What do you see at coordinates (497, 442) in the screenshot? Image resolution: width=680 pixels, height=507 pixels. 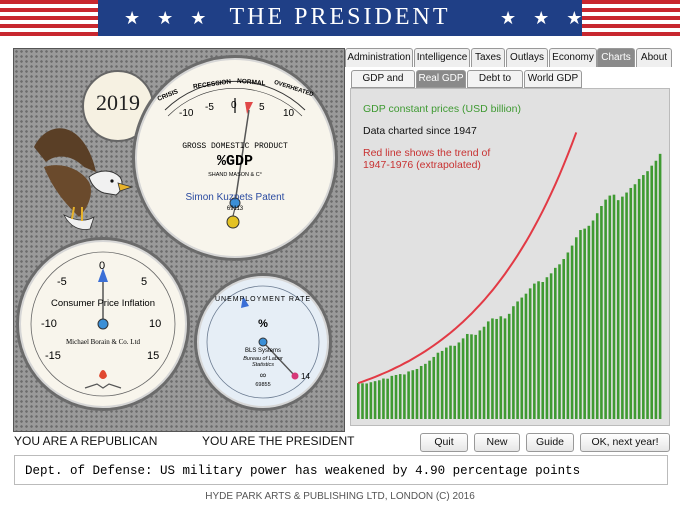 I see `new-button: New` at bounding box center [497, 442].